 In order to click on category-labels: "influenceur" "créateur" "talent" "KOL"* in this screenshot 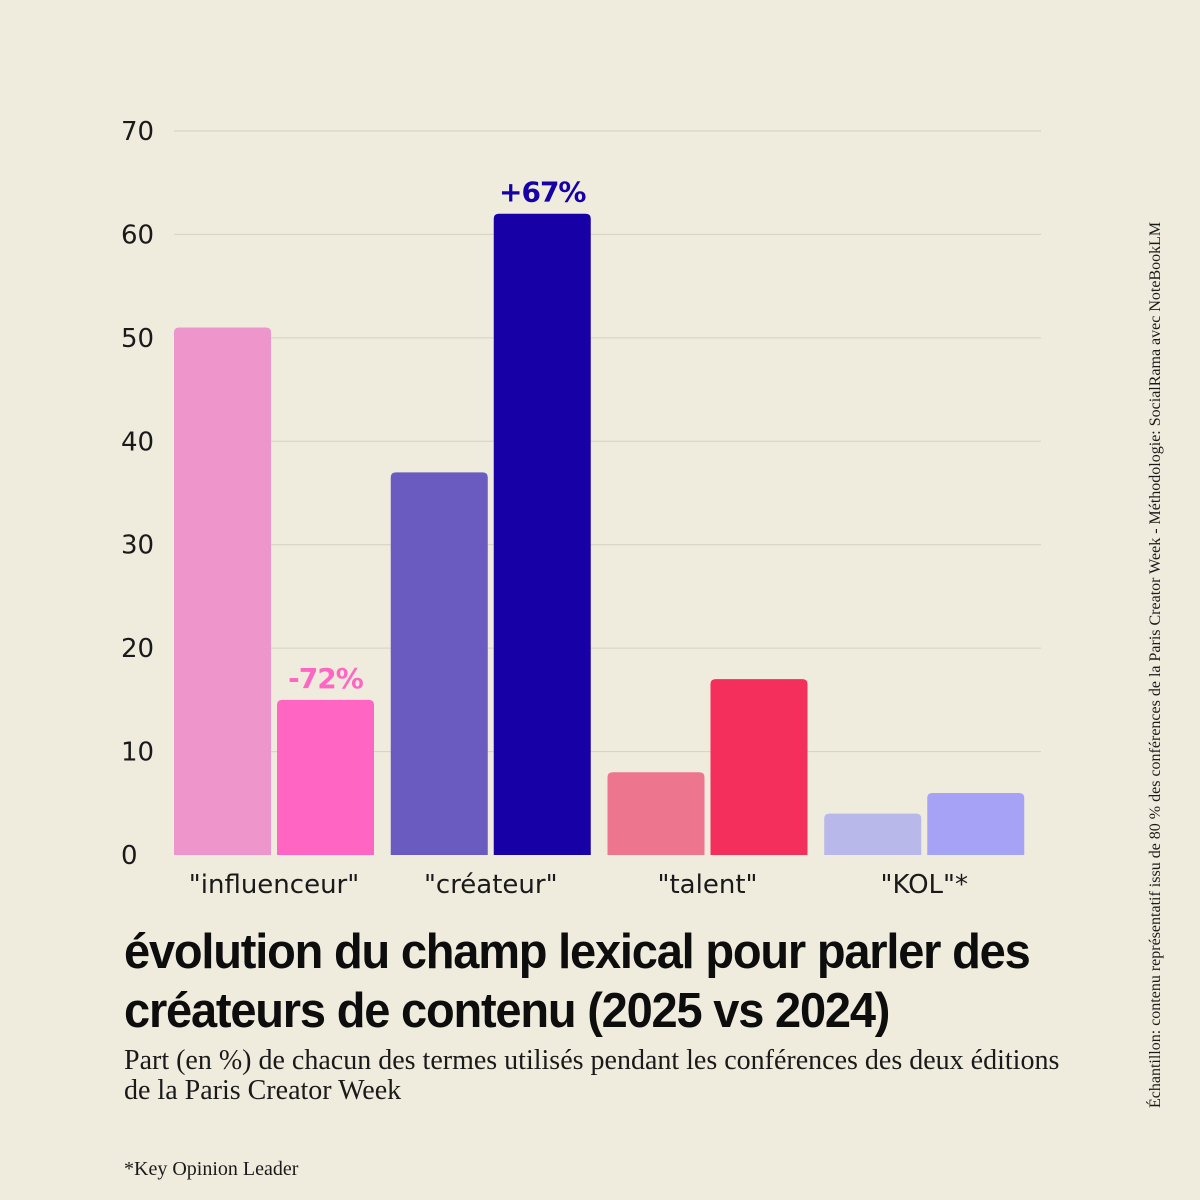, I will do `click(578, 885)`.